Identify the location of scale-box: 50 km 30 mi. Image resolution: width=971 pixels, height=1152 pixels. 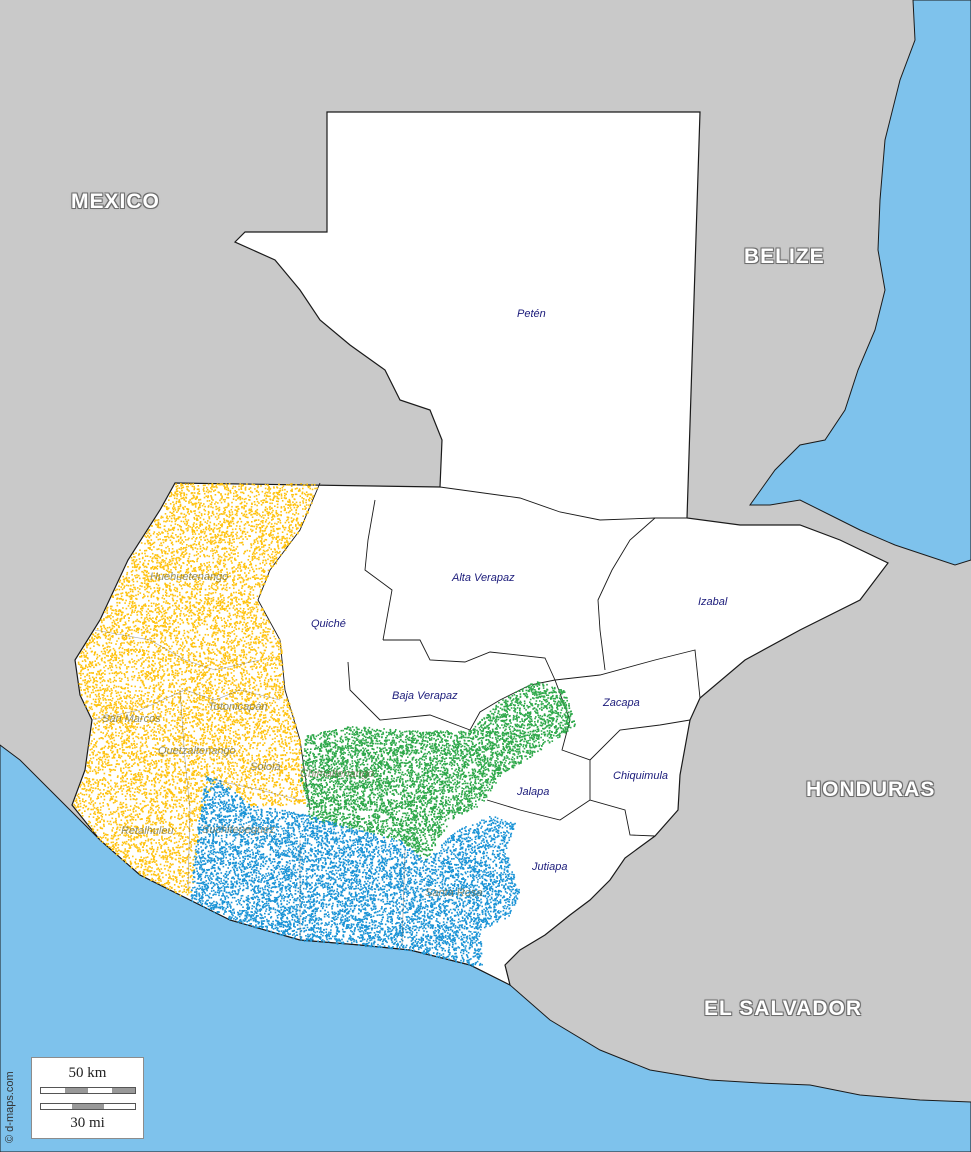
(87, 1098).